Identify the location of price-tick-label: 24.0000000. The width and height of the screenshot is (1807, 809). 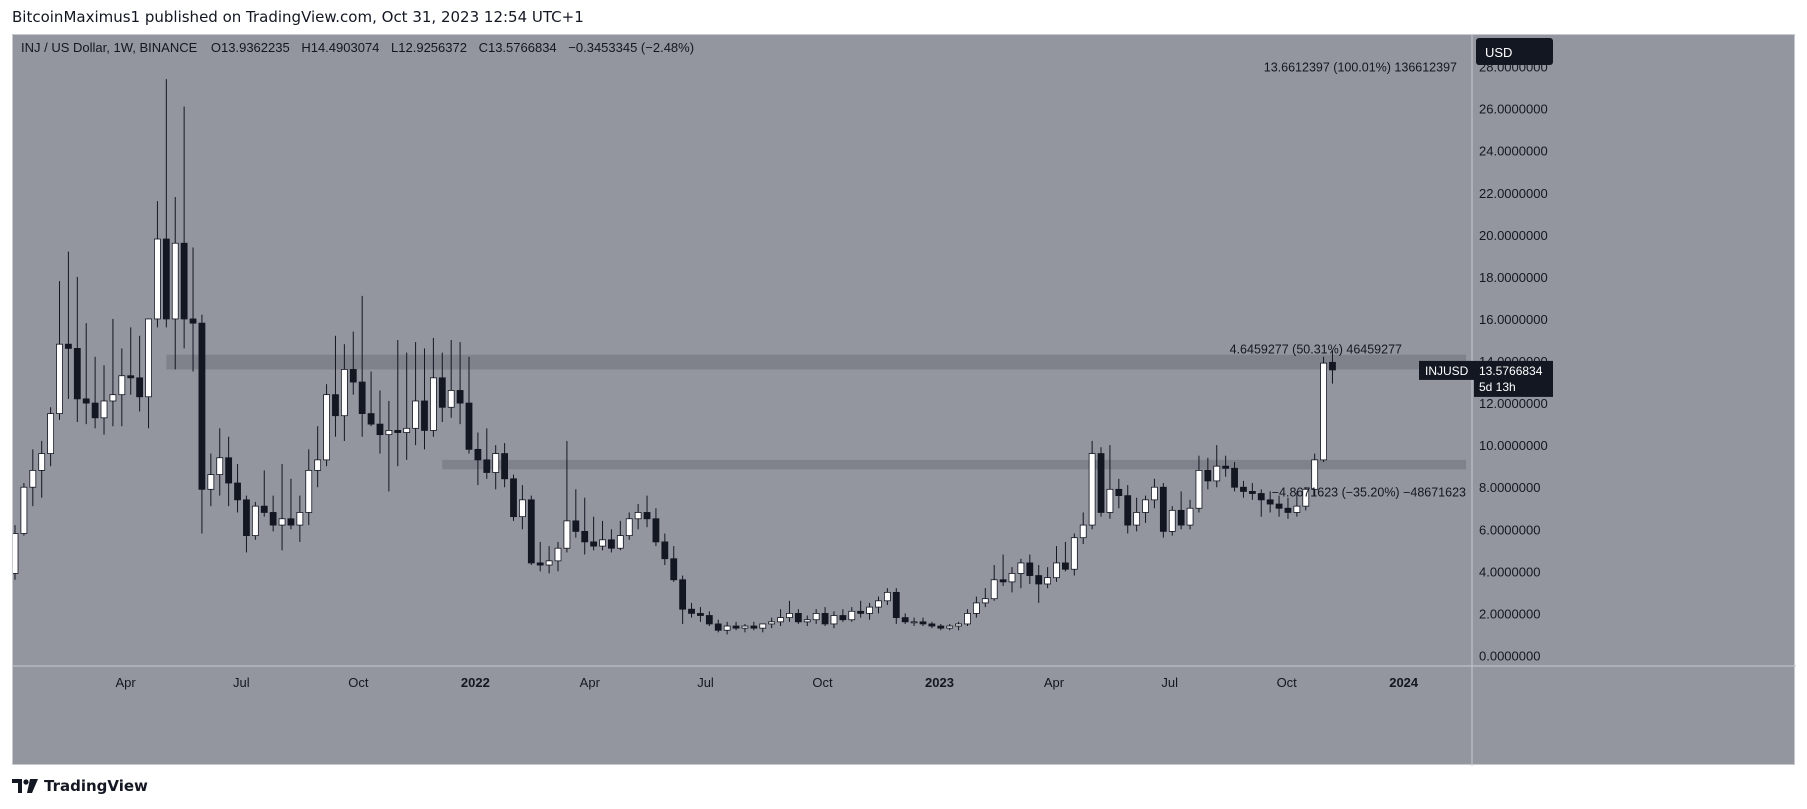
(1513, 151).